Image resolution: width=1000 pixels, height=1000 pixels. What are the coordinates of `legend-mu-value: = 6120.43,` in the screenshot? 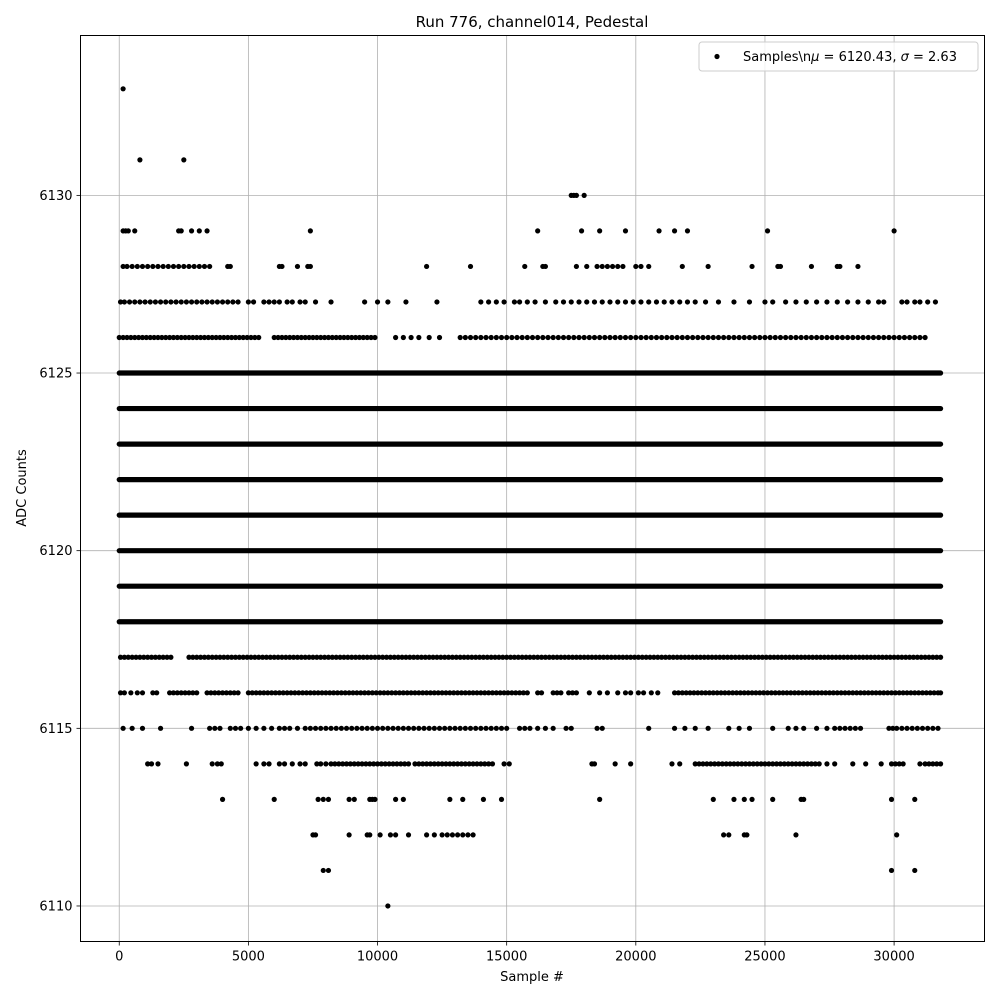 It's located at (859, 57).